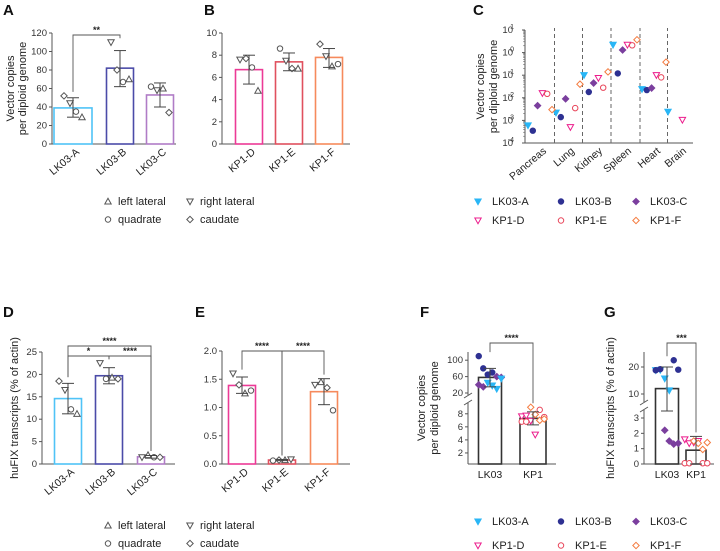 This screenshot has width=720, height=551. Describe the element at coordinates (209, 10) in the screenshot. I see `panel-label: B` at that location.